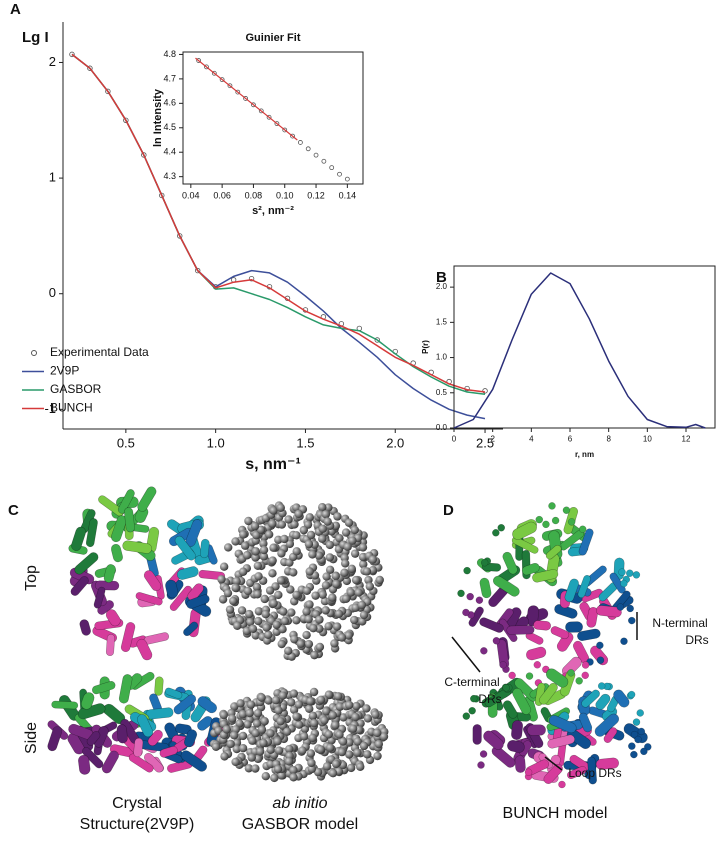 The height and width of the screenshot is (846, 727). Describe the element at coordinates (169, 54) in the screenshot. I see `y-tick-label: 4.8` at that location.